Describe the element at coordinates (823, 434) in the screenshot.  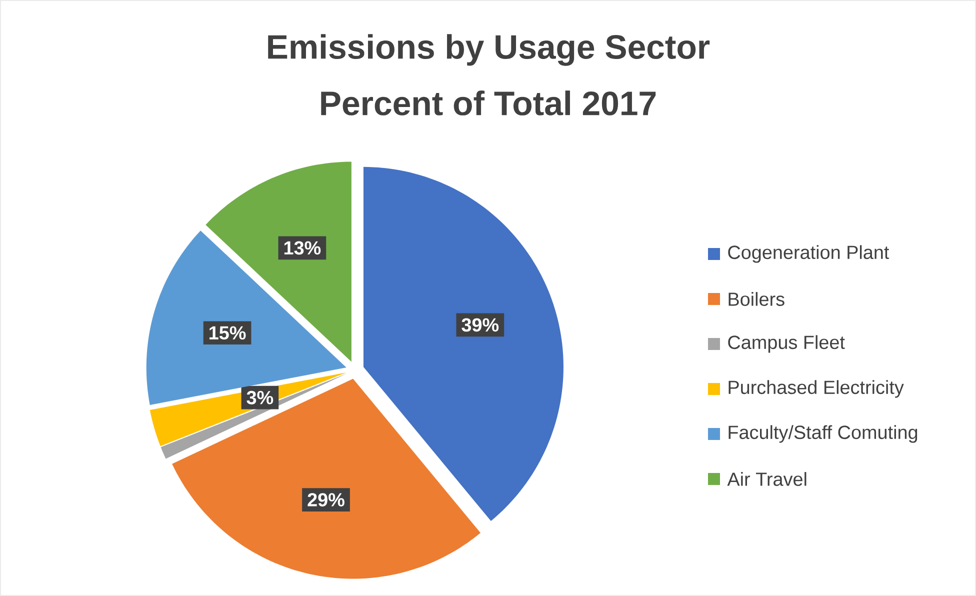
I see `legend-label: Faculty/Staff Comuting` at that location.